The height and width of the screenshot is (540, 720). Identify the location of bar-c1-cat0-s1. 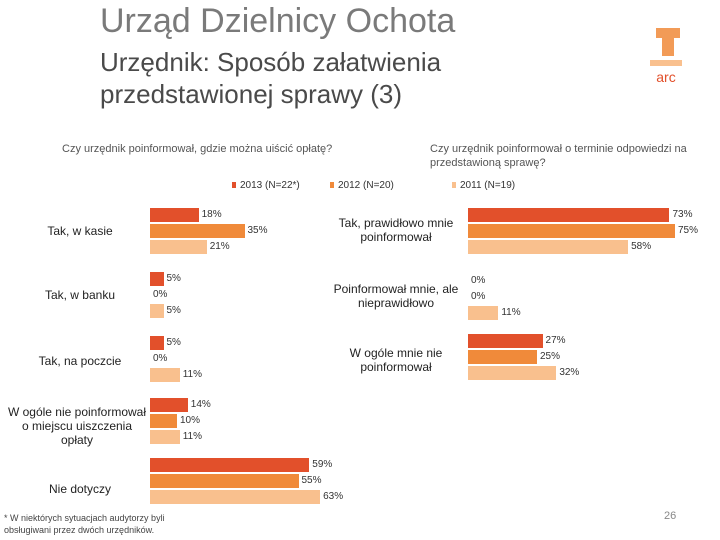
(571, 231).